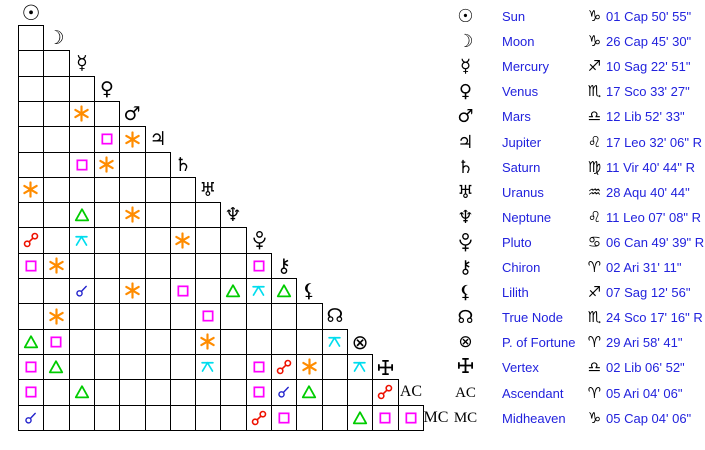  I want to click on aspect-cell-mc-moon, so click(56, 418).